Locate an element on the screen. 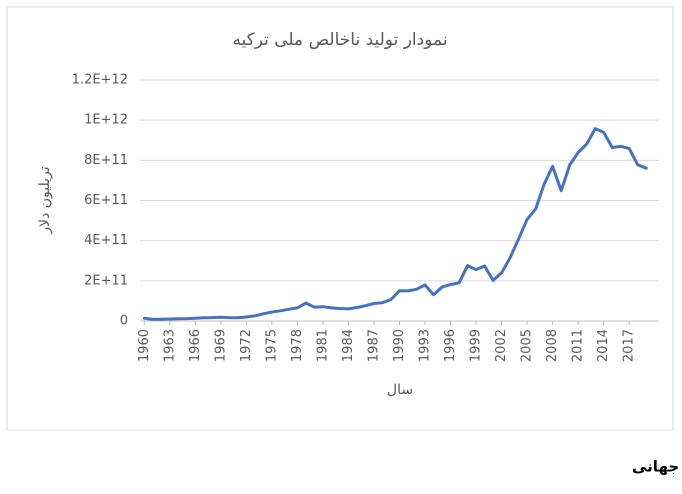  y-tick-label: 2E+11 is located at coordinates (106, 280).